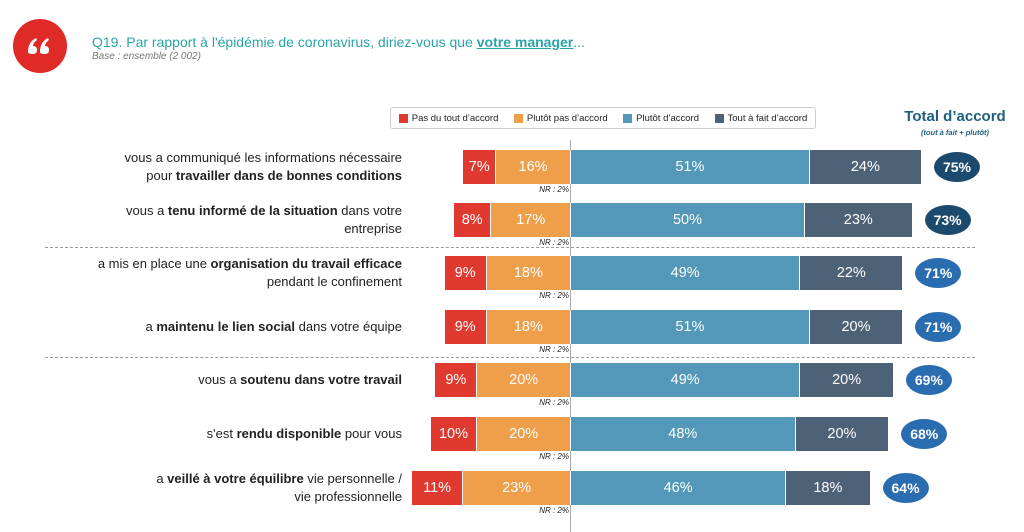 The height and width of the screenshot is (532, 1024). Describe the element at coordinates (473, 220) in the screenshot. I see `bar-segment: 8%` at that location.